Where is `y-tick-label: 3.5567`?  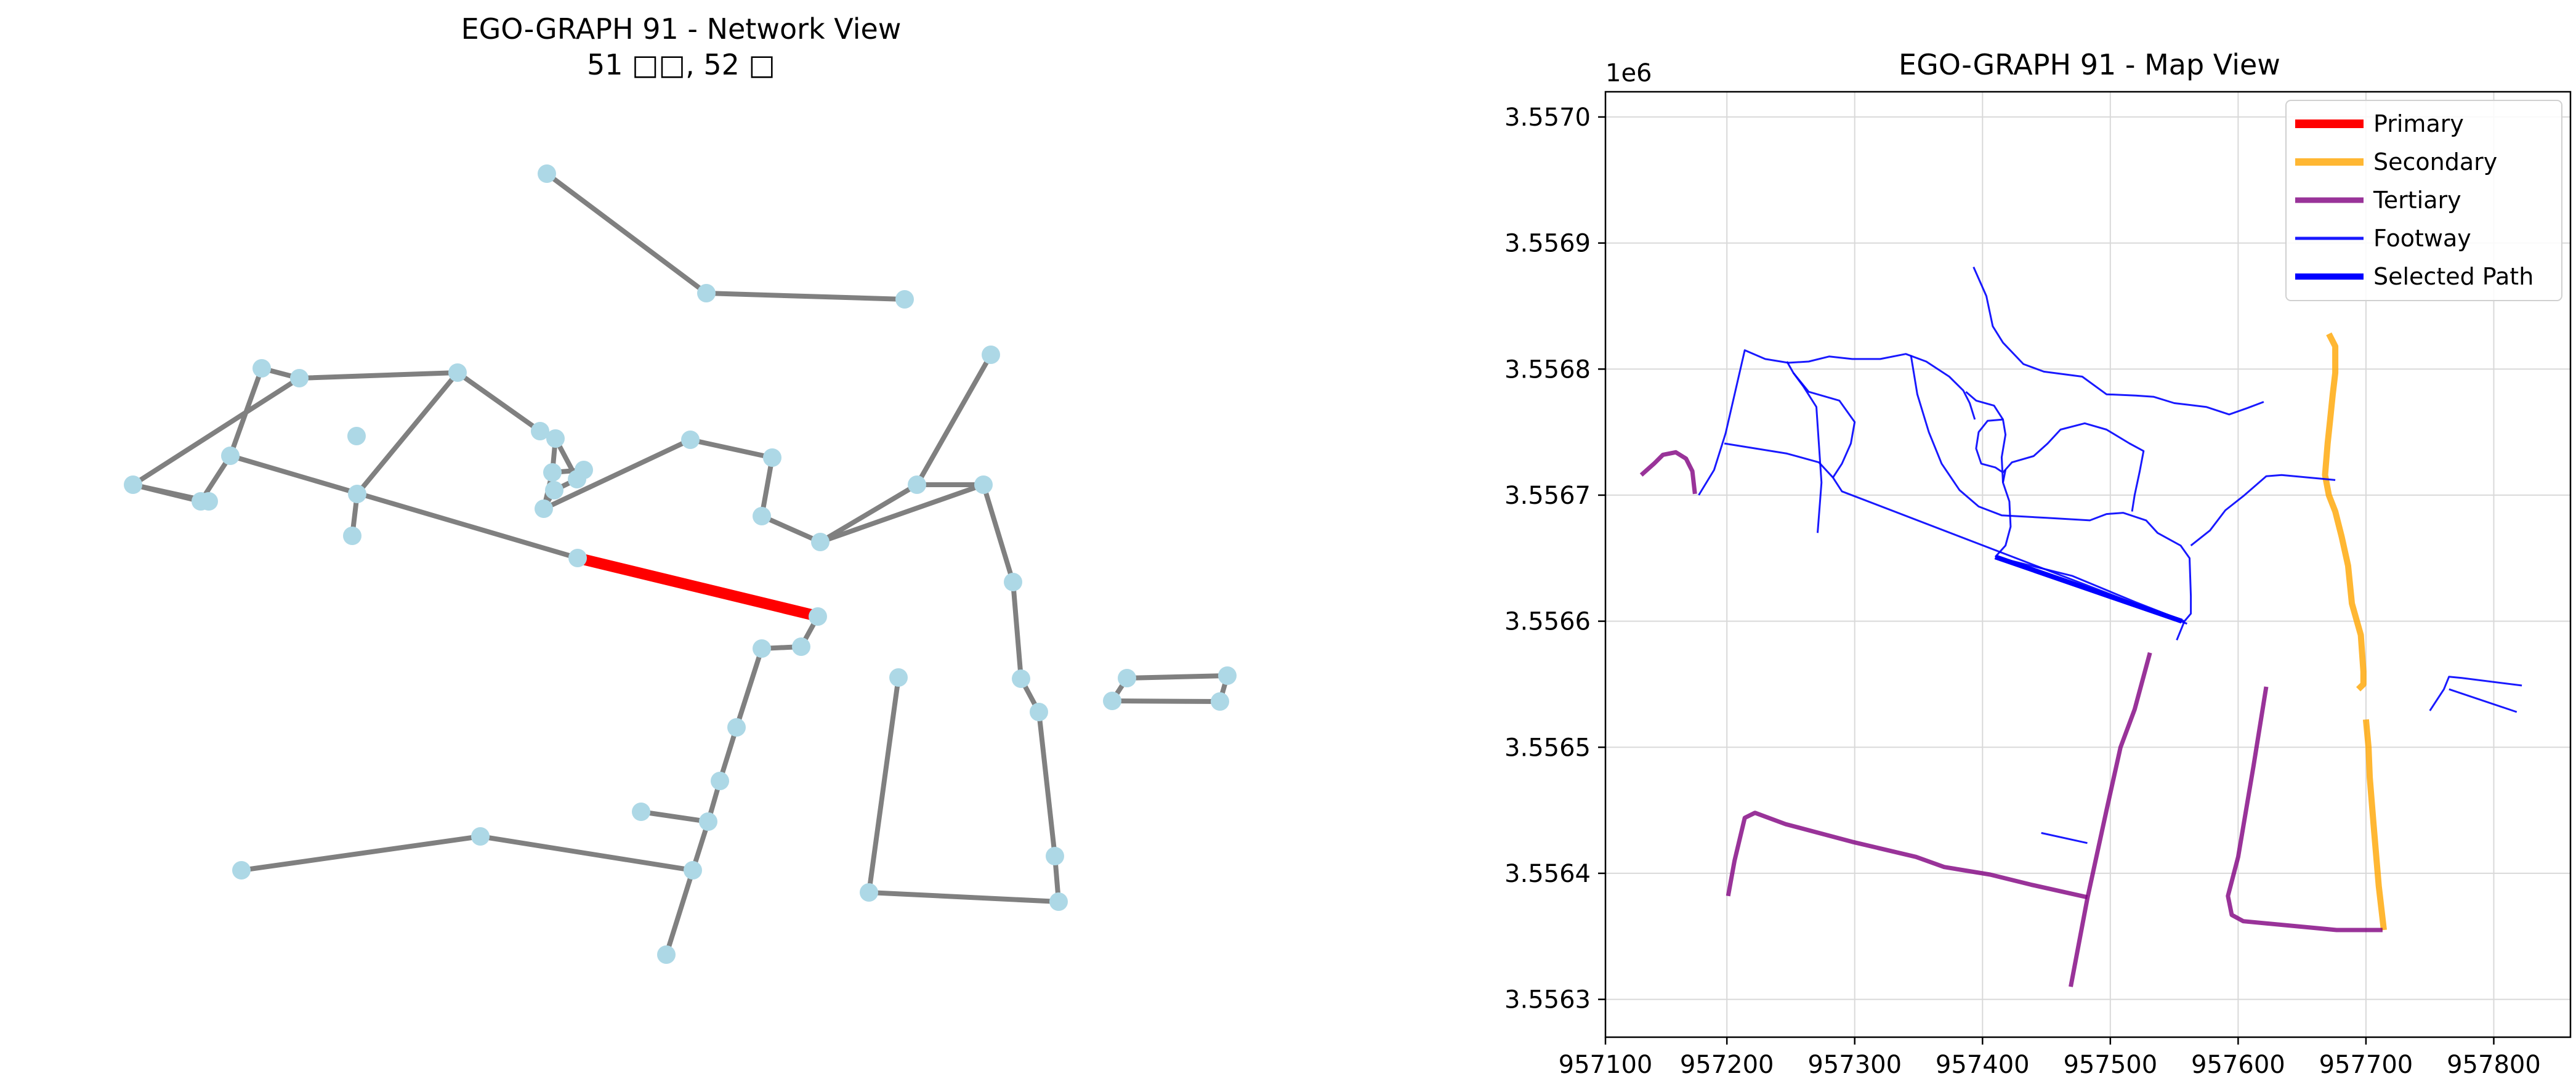 y-tick-label: 3.5567 is located at coordinates (1547, 496).